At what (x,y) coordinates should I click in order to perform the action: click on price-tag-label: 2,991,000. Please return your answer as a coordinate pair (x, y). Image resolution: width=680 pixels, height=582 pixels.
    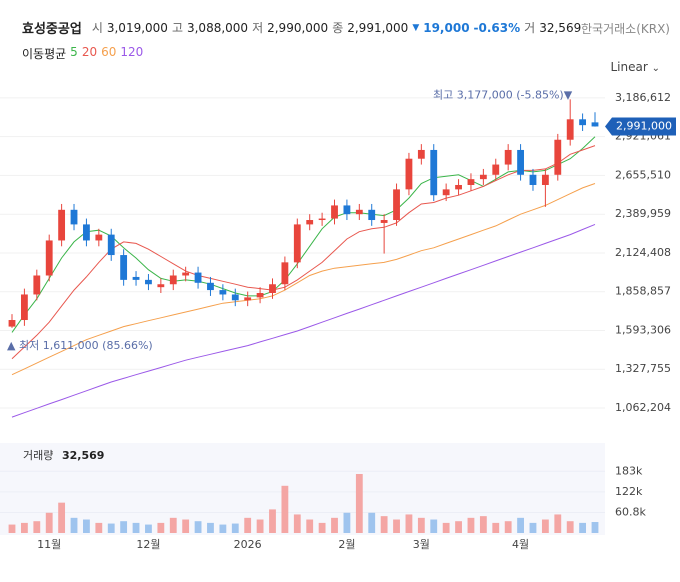
    Looking at the image, I should click on (644, 125).